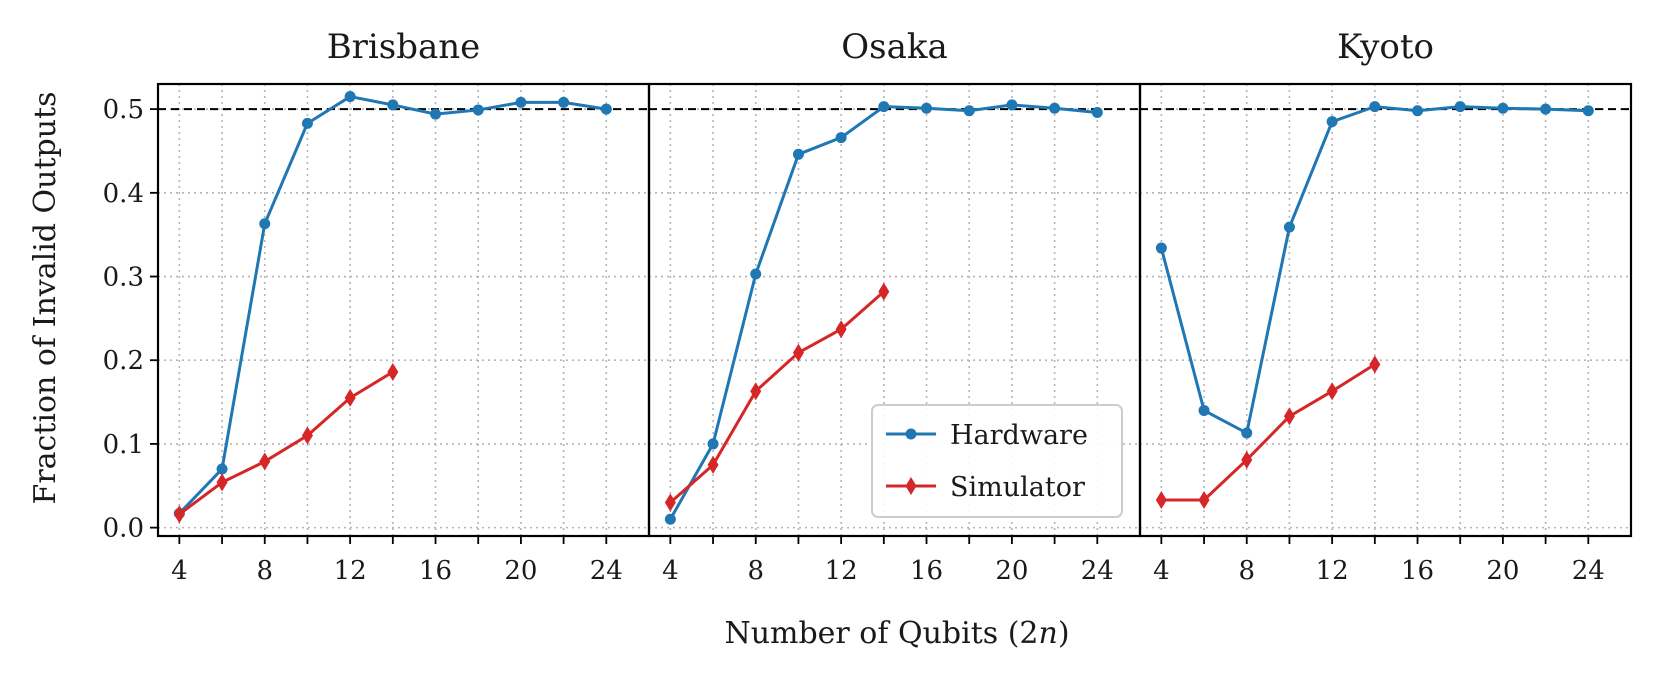 The height and width of the screenshot is (682, 1660). Describe the element at coordinates (123, 278) in the screenshot. I see `y-tick-label: 0.3` at that location.